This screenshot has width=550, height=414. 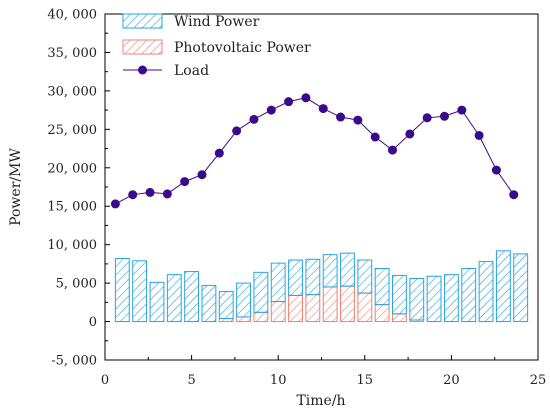 I want to click on bar-group, so click(x=321, y=286).